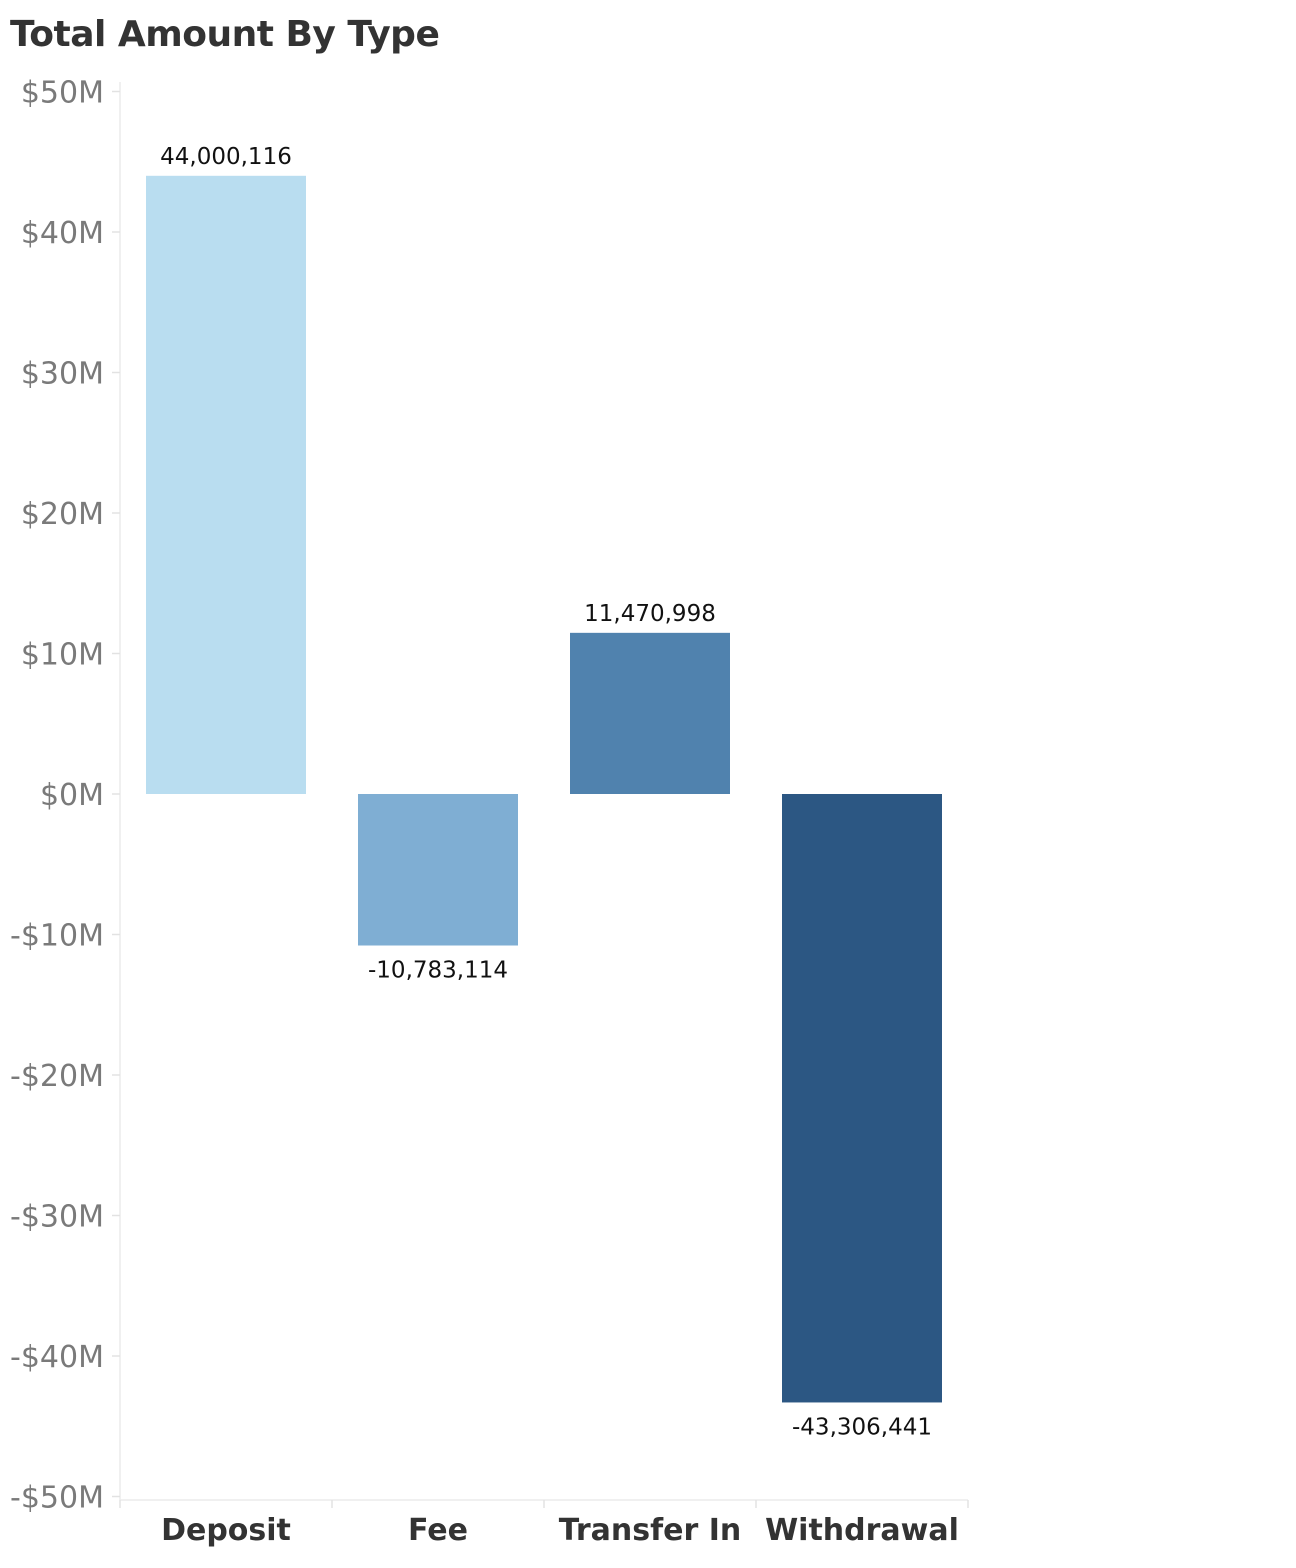 The height and width of the screenshot is (1568, 1296). Describe the element at coordinates (57, 936) in the screenshot. I see `y-tick-label: -$10M` at that location.